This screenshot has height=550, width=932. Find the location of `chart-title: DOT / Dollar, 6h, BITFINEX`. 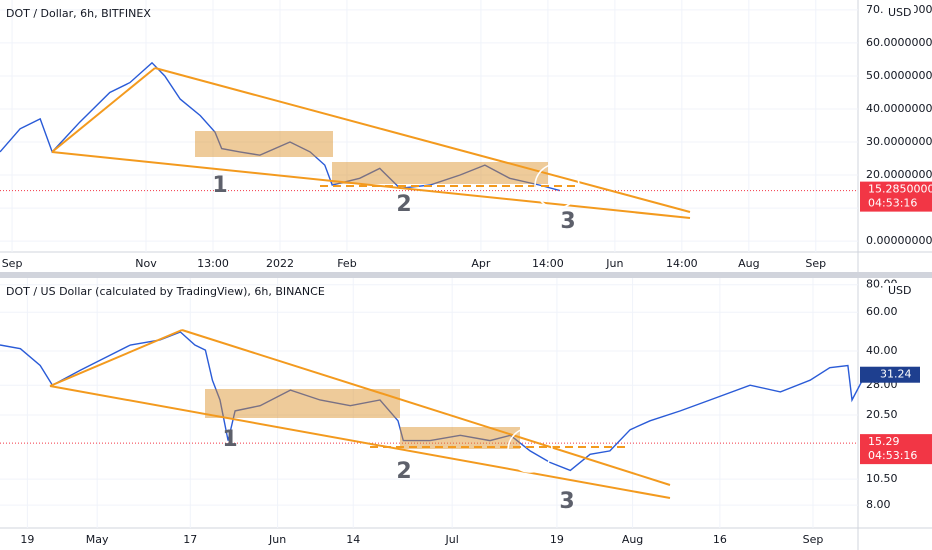

chart-title: DOT / Dollar, 6h, BITFINEX is located at coordinates (78, 13).